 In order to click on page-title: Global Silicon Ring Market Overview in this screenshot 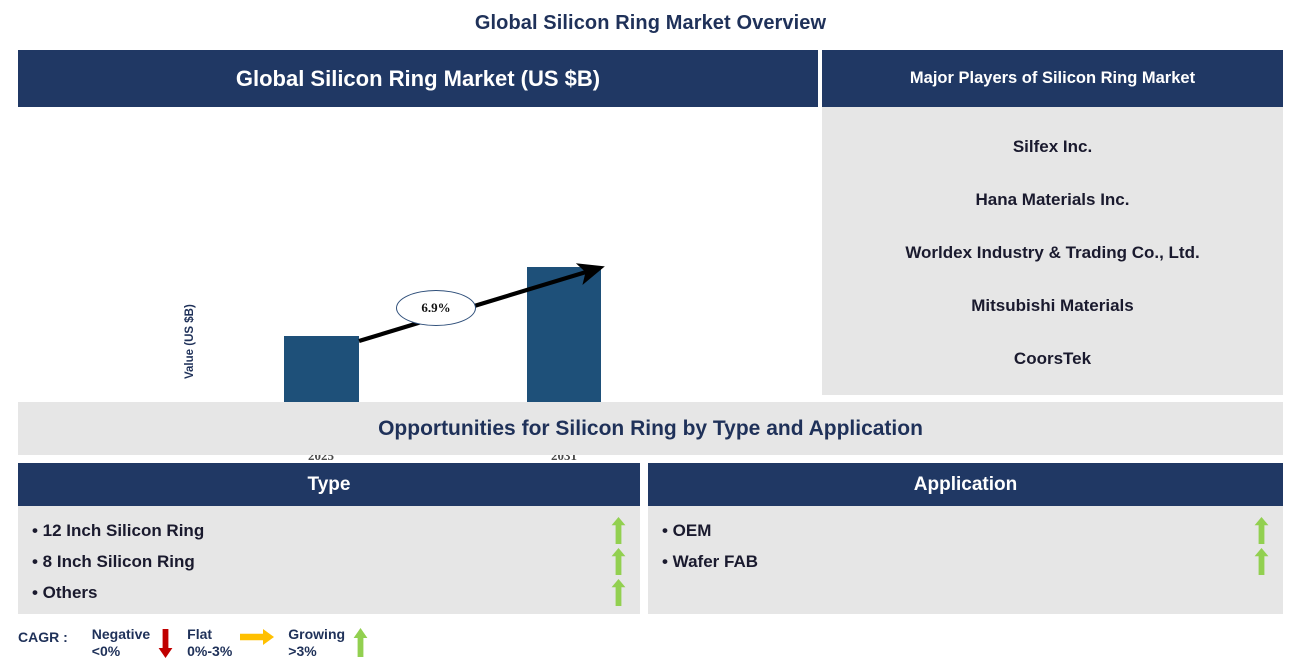, I will do `click(650, 23)`.